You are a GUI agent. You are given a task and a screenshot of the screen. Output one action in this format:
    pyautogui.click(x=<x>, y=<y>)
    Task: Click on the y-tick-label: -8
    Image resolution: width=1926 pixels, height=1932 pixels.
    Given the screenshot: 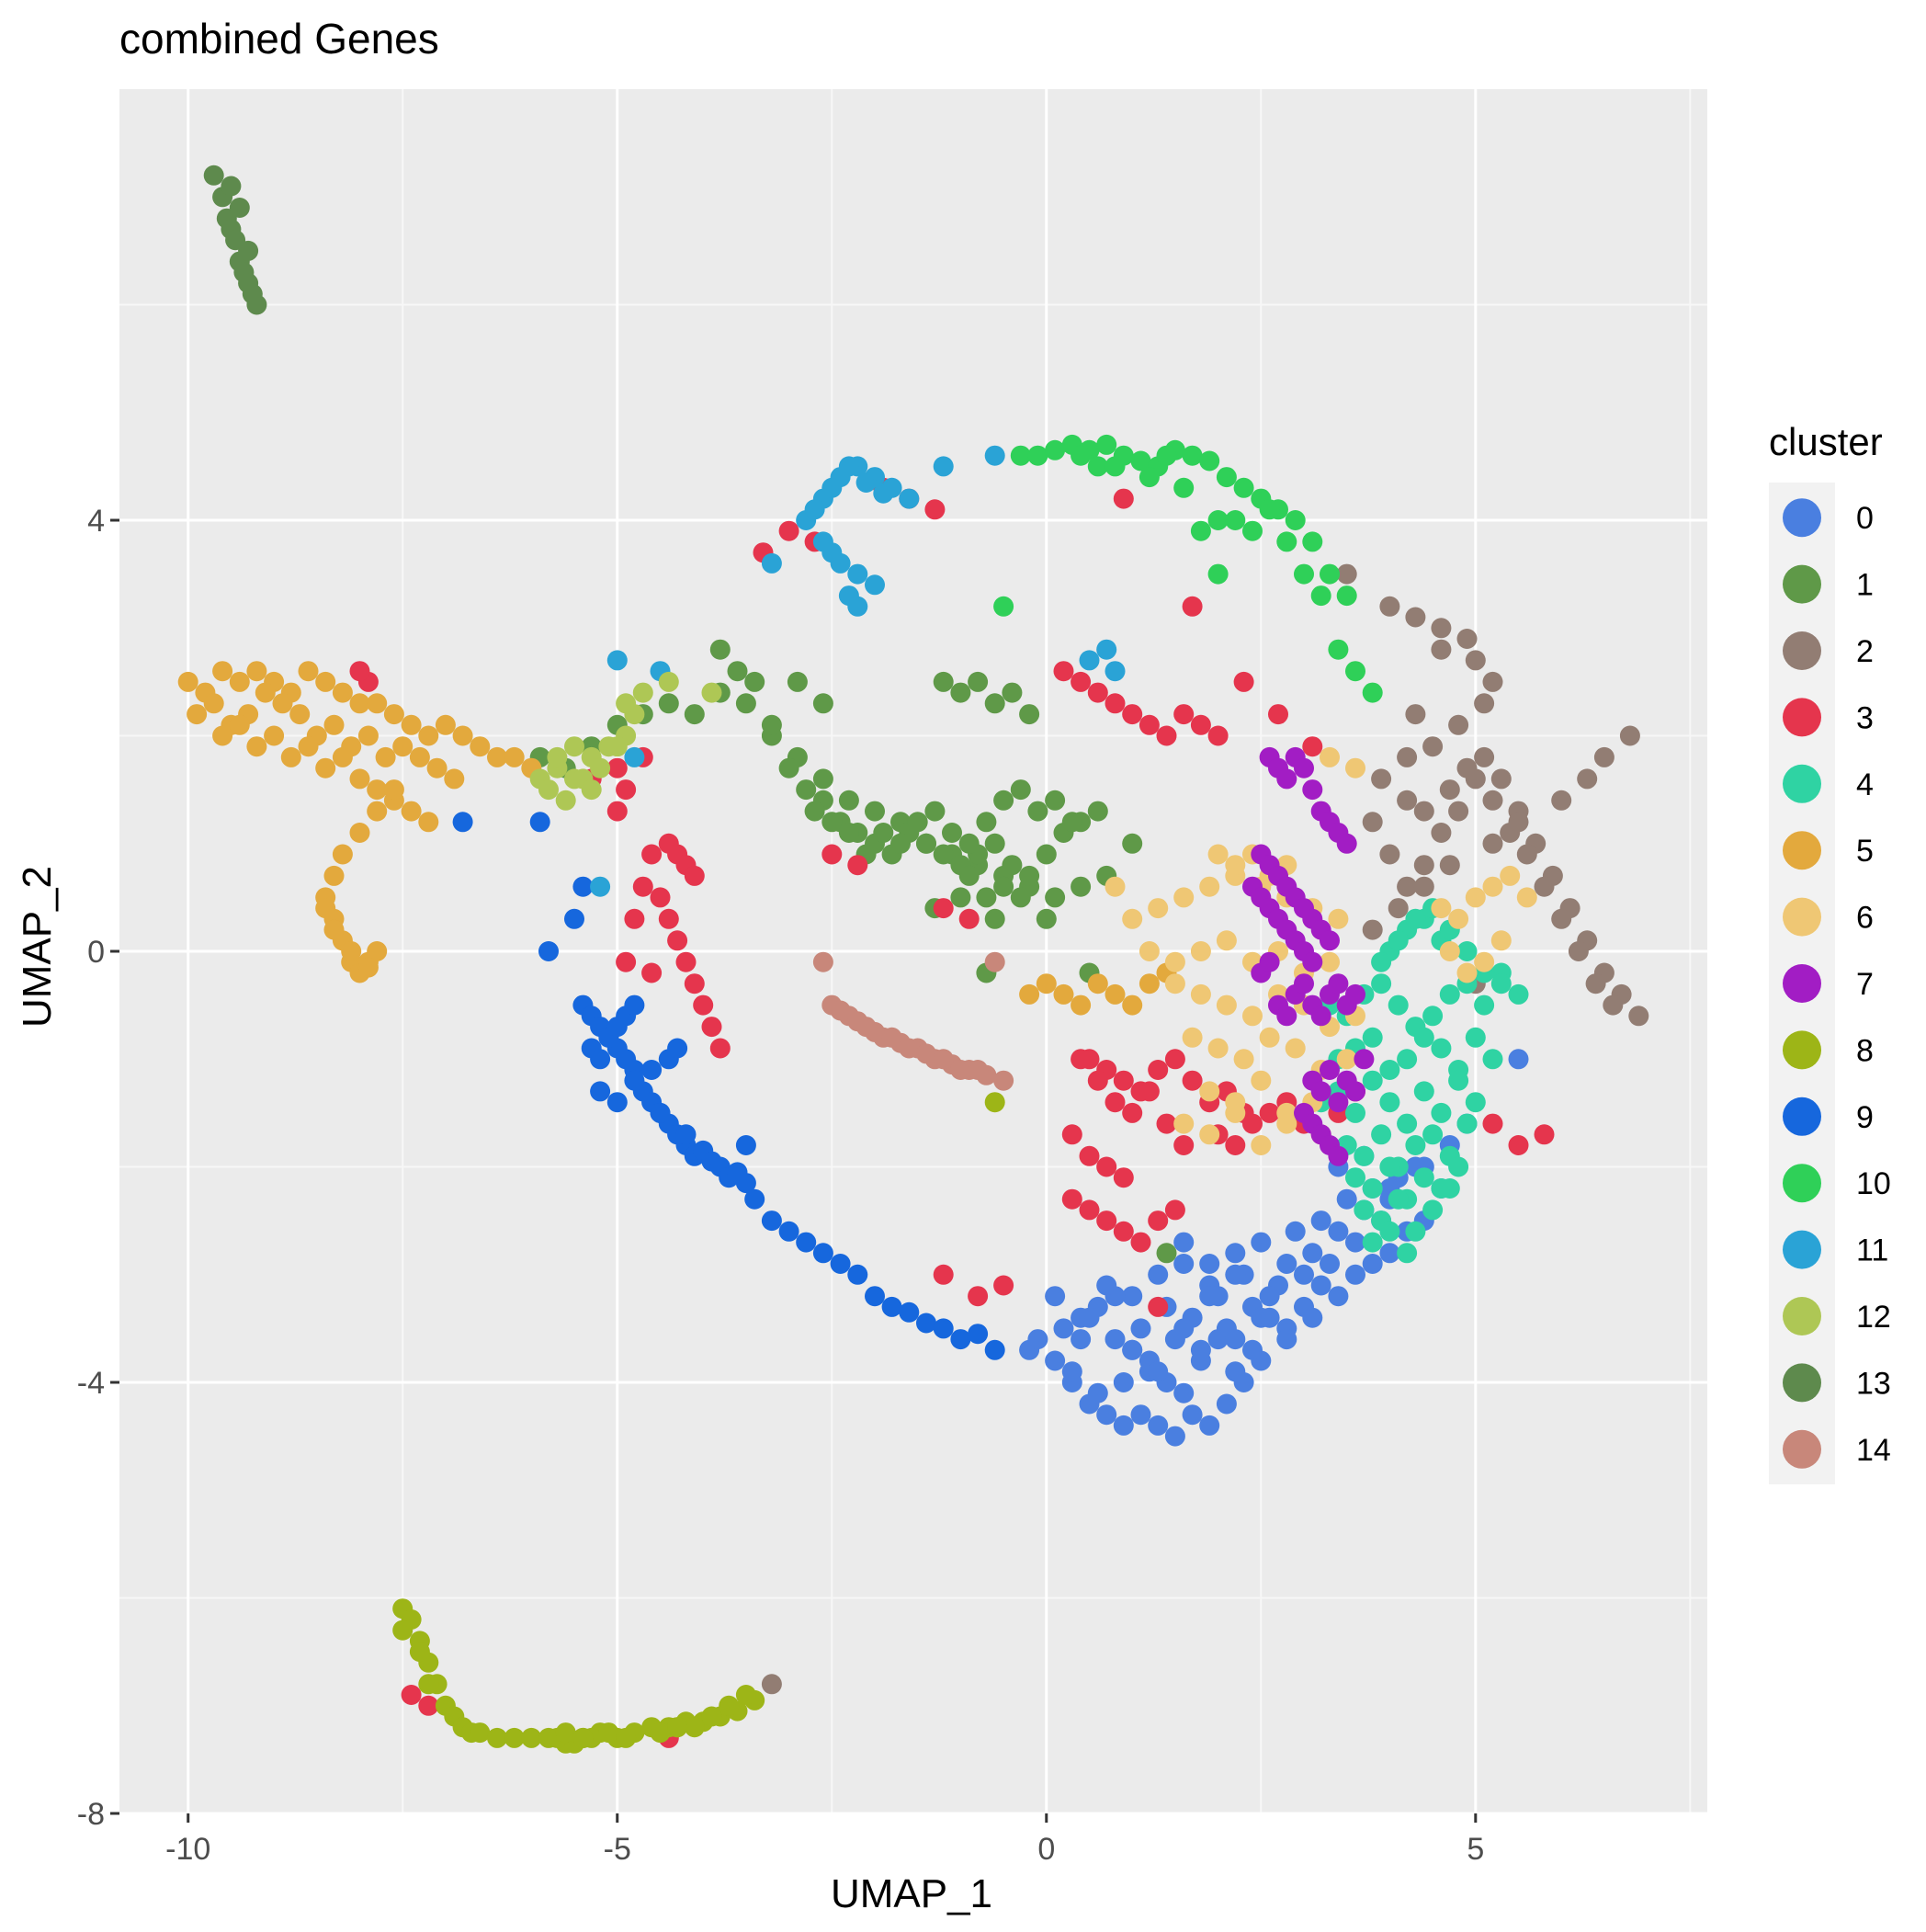 What is the action you would take?
    pyautogui.click(x=91, y=1815)
    